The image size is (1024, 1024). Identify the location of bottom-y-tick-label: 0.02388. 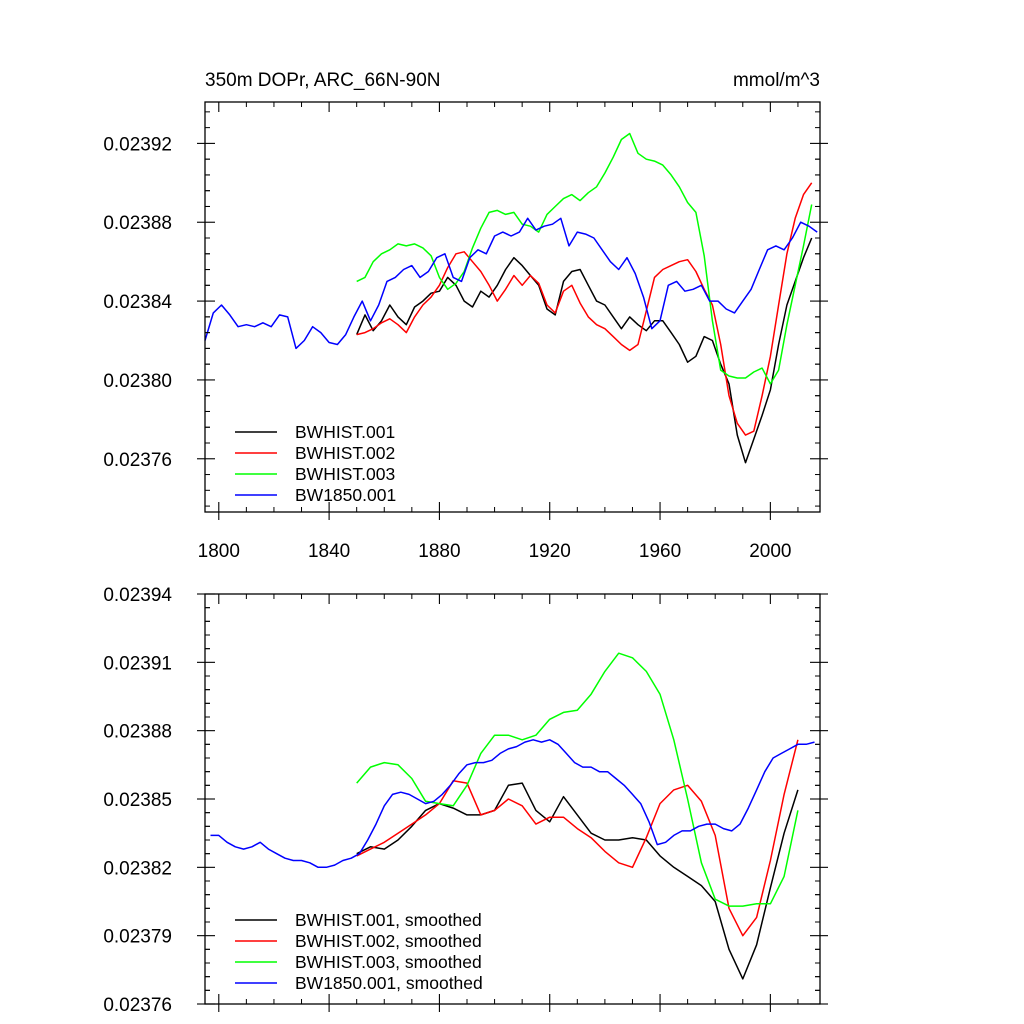
(137, 732).